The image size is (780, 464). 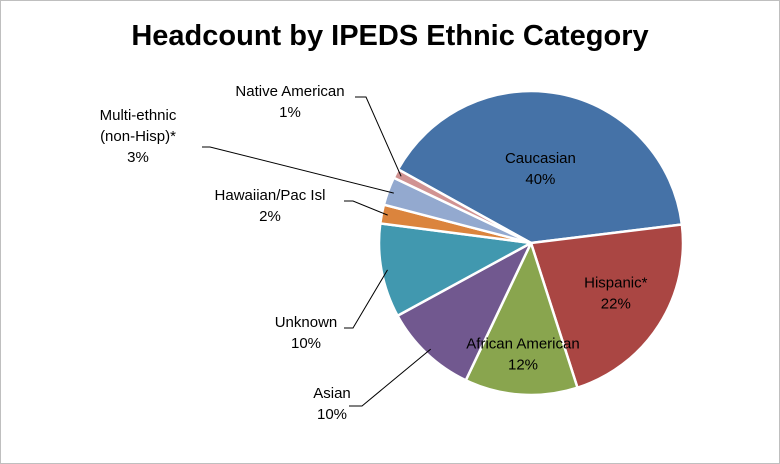 What do you see at coordinates (378, 136) in the screenshot?
I see `leader-line-native-american` at bounding box center [378, 136].